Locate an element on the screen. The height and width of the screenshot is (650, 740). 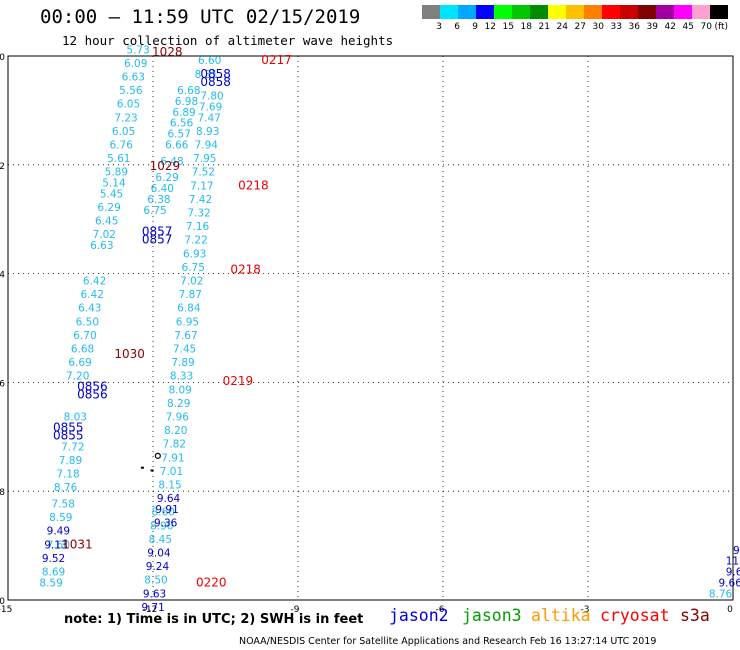
lon-tick-label: -9 is located at coordinates (295, 610).